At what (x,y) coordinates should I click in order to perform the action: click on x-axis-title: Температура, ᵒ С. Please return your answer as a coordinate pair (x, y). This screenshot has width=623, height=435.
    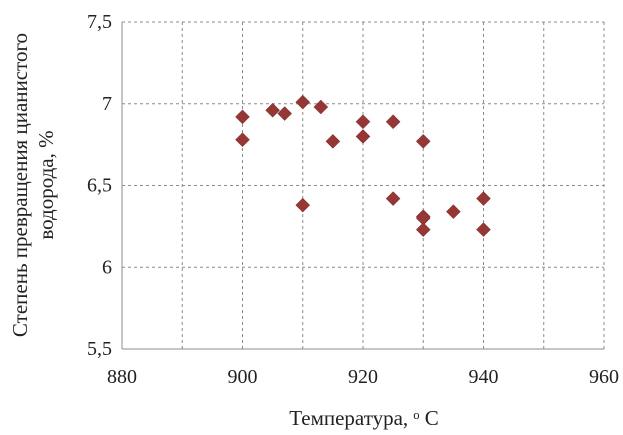
    Looking at the image, I should click on (364, 418).